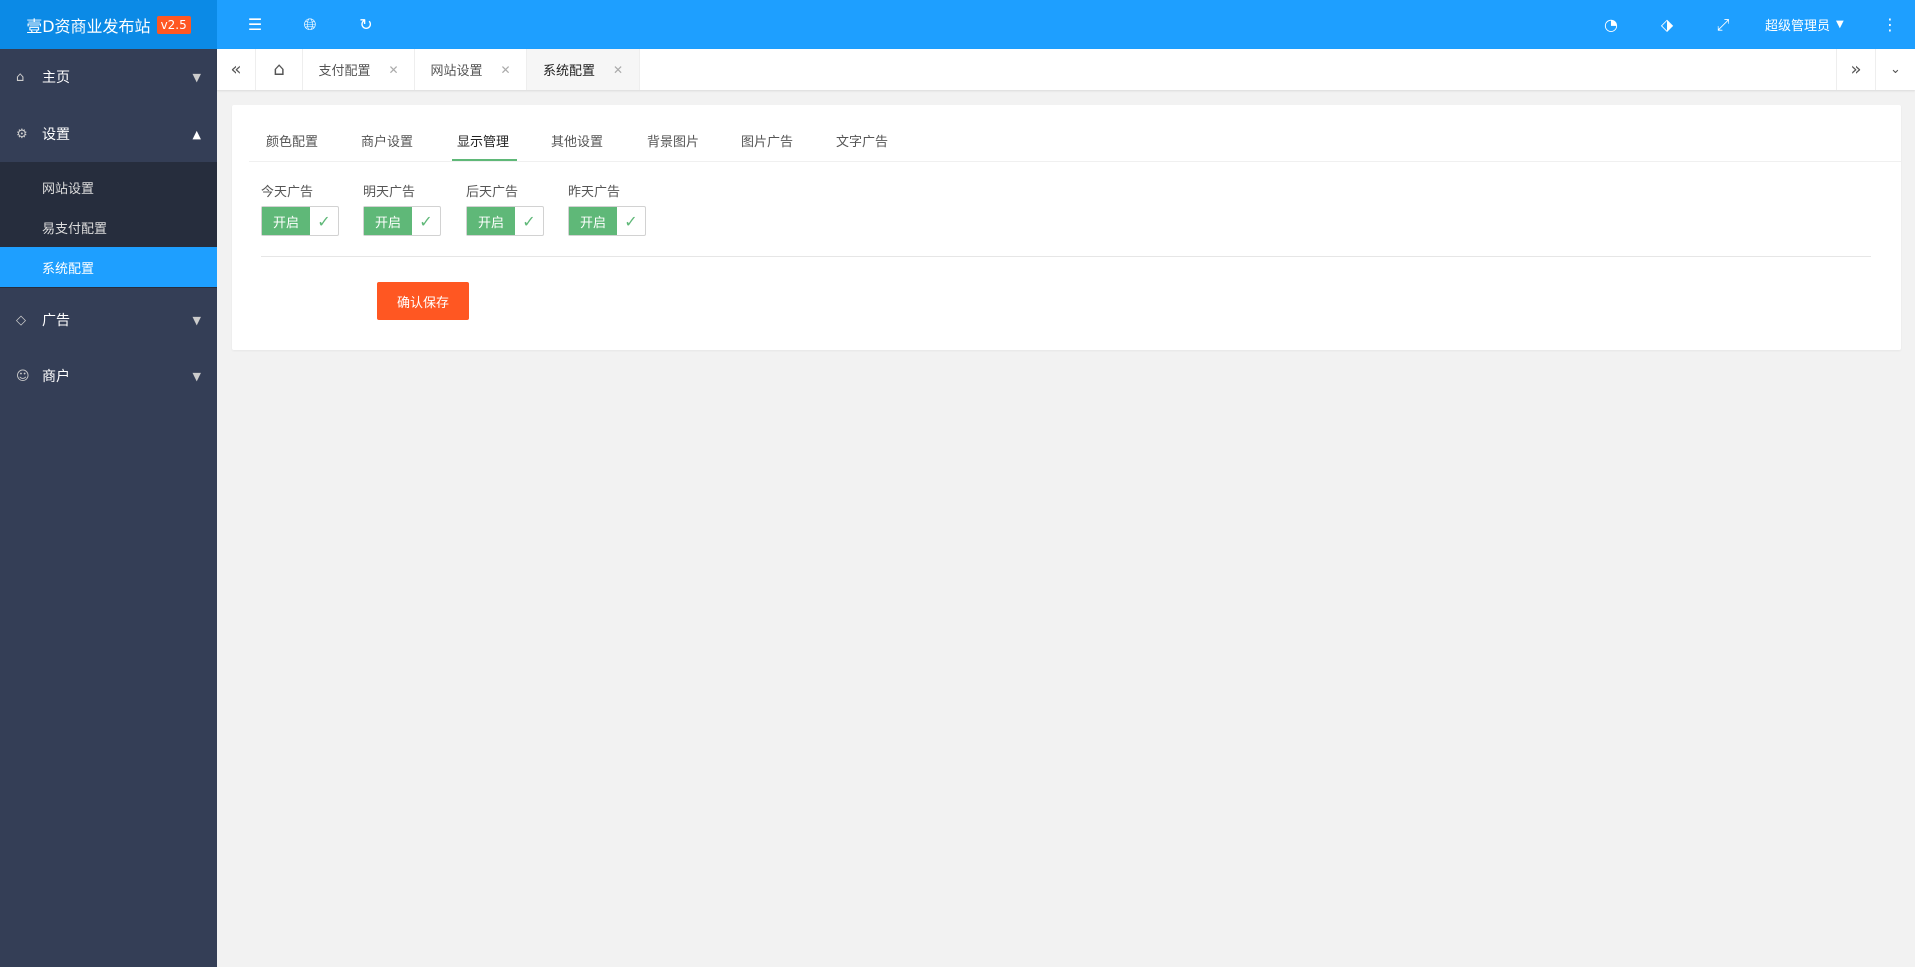 The width and height of the screenshot is (1915, 967). I want to click on tab-text-ads: 文字广告, so click(862, 142).